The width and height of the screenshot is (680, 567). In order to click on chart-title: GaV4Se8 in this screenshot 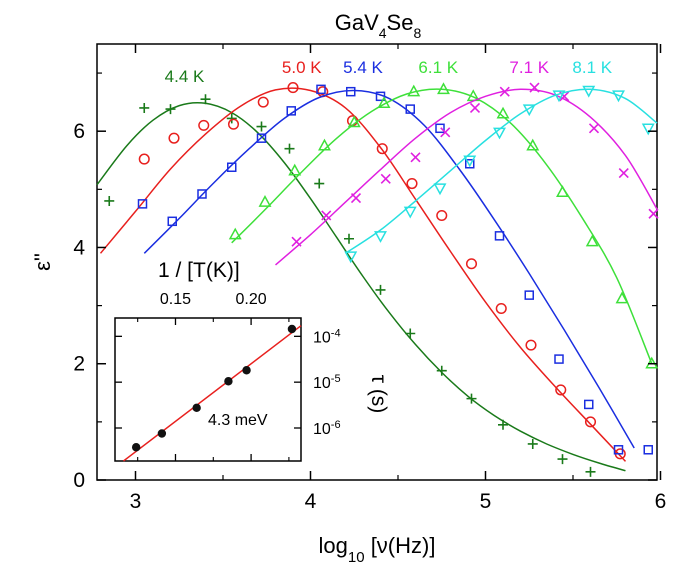, I will do `click(378, 25)`.